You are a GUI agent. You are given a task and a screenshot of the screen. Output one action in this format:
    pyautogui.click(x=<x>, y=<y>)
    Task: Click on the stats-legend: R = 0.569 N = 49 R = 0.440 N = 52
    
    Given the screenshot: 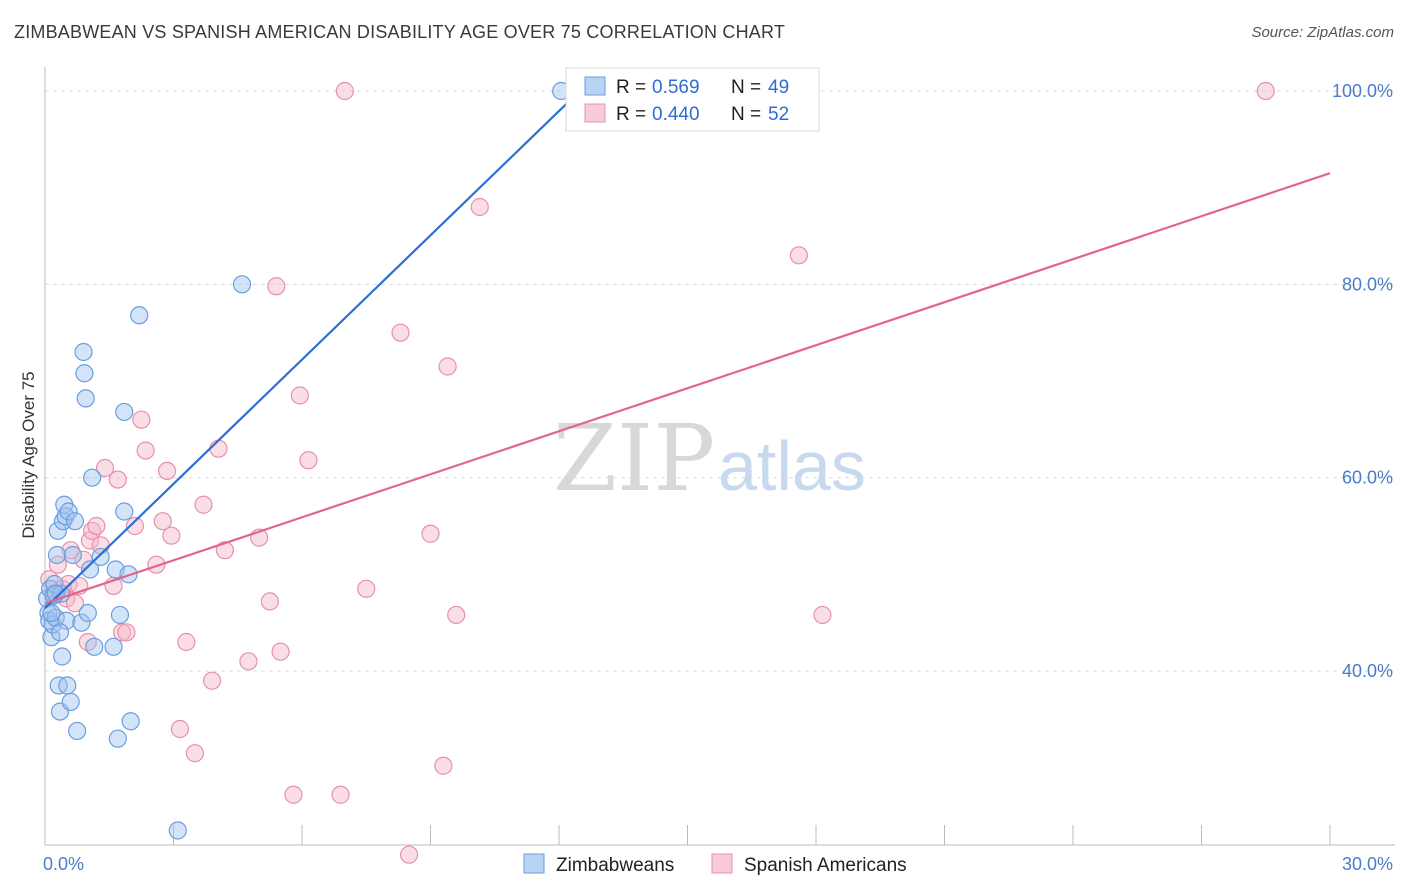 What is the action you would take?
    pyautogui.click(x=692, y=99)
    